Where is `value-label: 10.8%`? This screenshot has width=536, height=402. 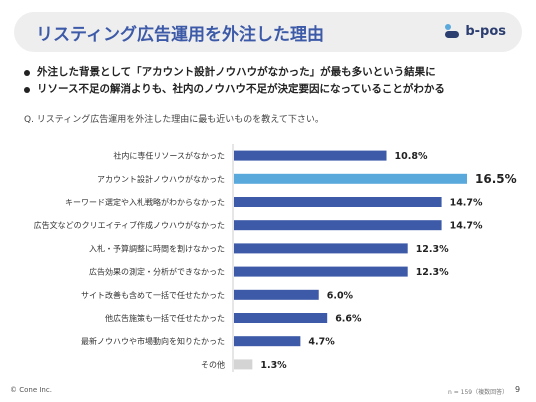
value-label: 10.8% is located at coordinates (411, 156).